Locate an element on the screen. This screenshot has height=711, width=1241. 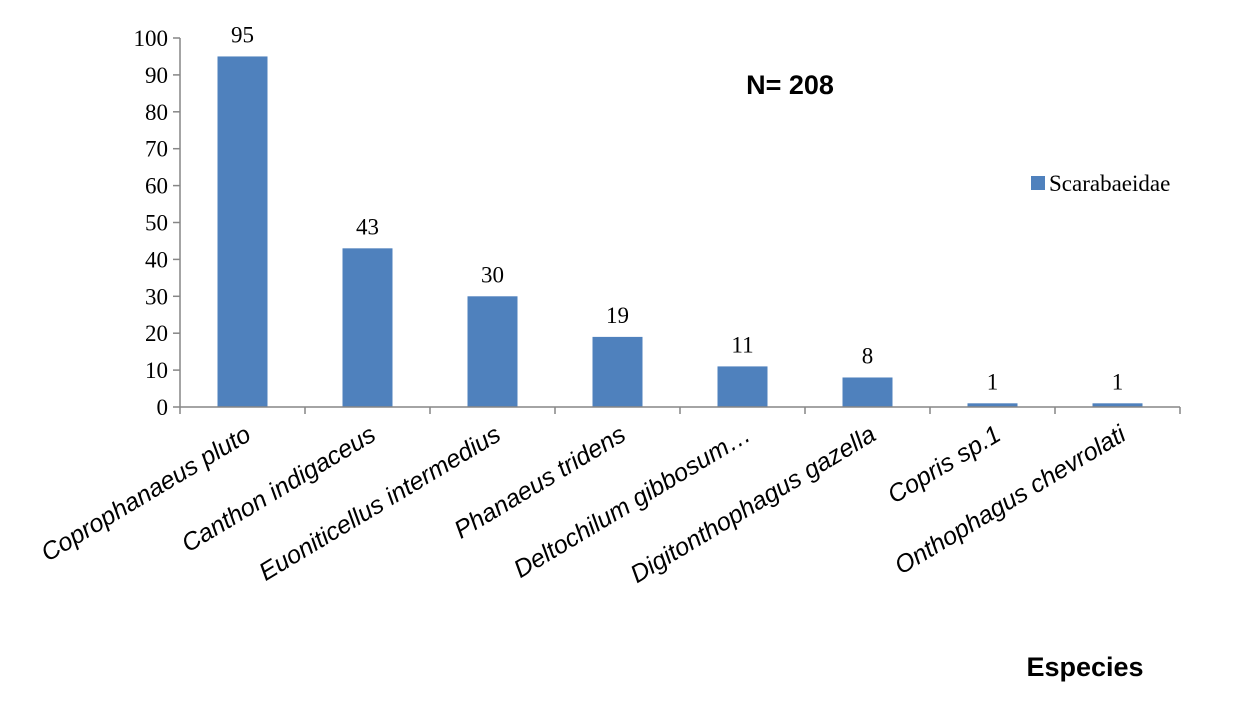
y-tick-label: 50 is located at coordinates (156, 223).